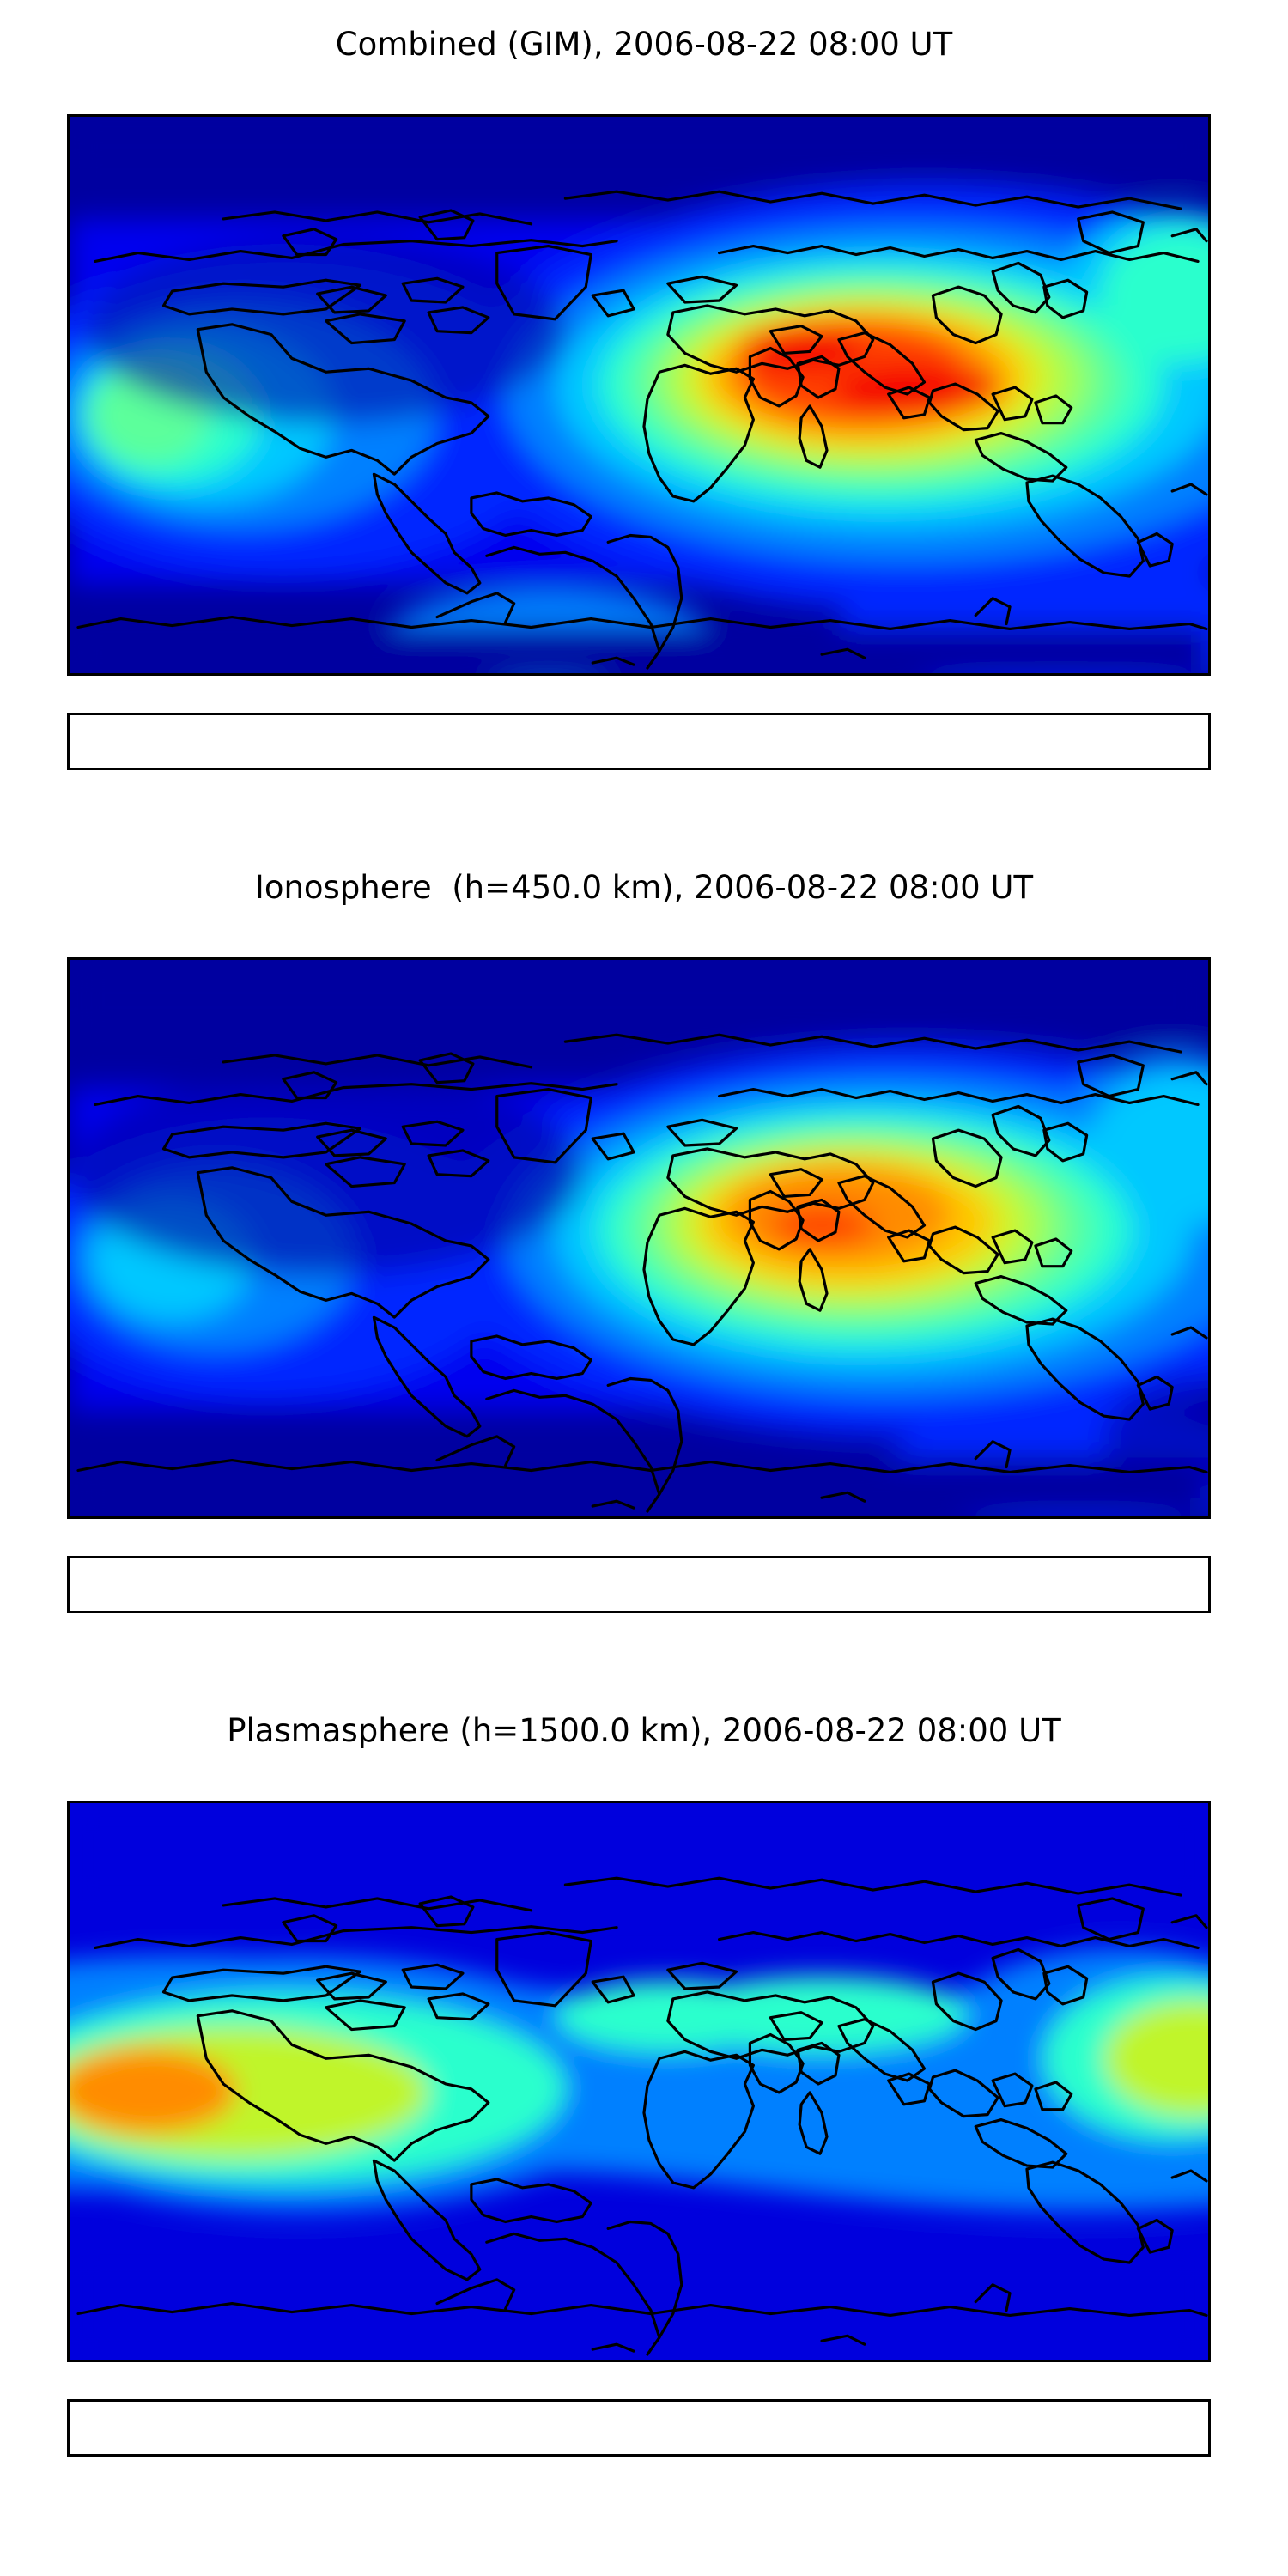 The image size is (1288, 2576). Describe the element at coordinates (639, 1649) in the screenshot. I see `colorbar-ionosphere-labels` at that location.